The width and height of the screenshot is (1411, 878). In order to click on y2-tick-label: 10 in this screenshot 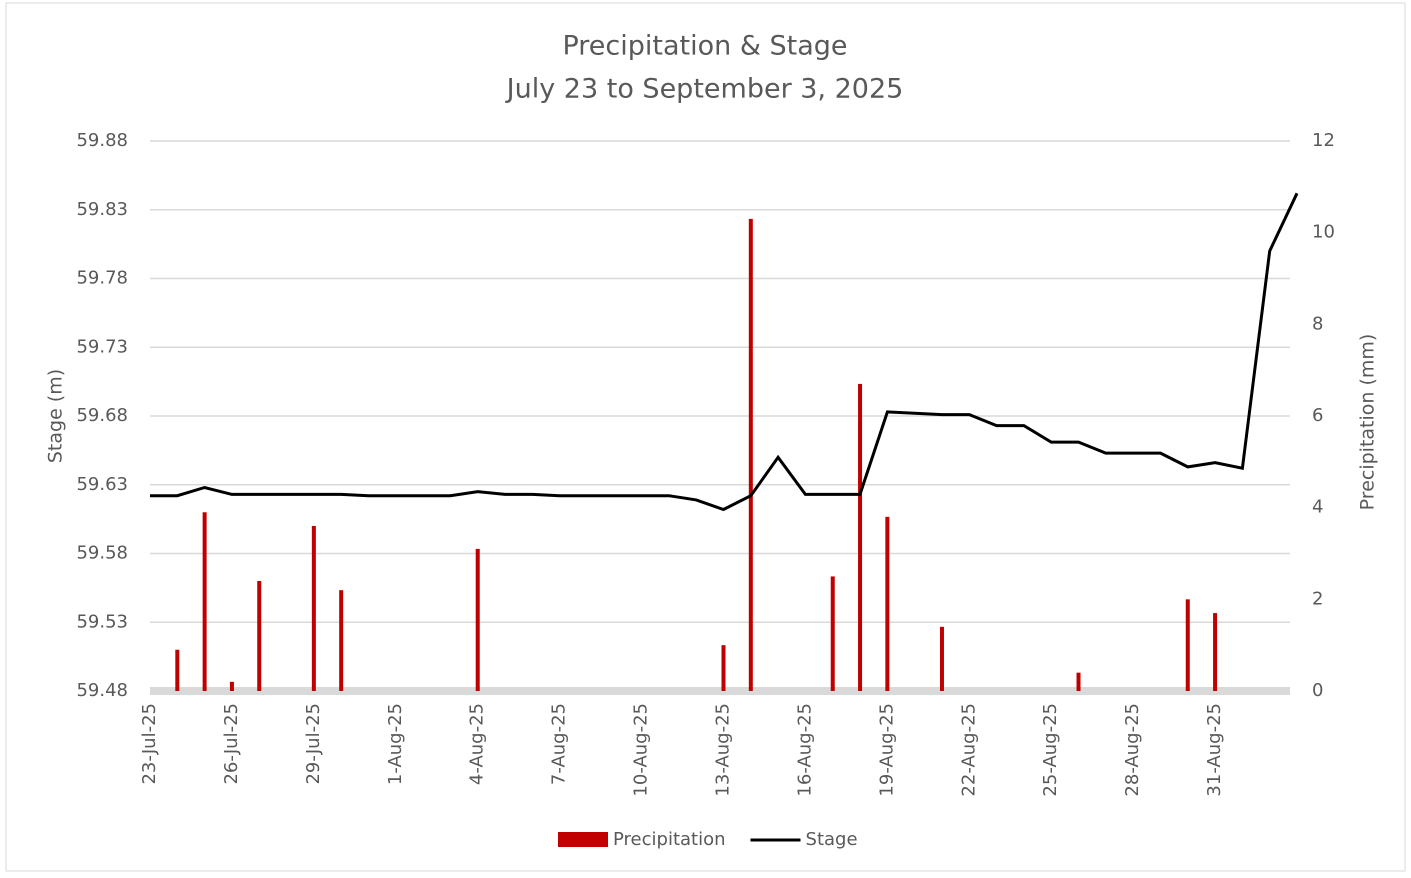, I will do `click(1323, 232)`.